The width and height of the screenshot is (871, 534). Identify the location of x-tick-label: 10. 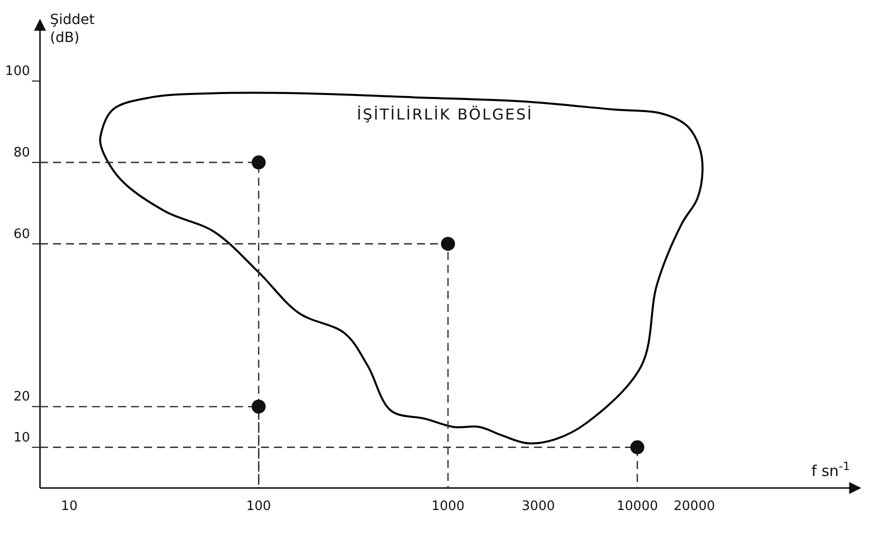
(69, 506).